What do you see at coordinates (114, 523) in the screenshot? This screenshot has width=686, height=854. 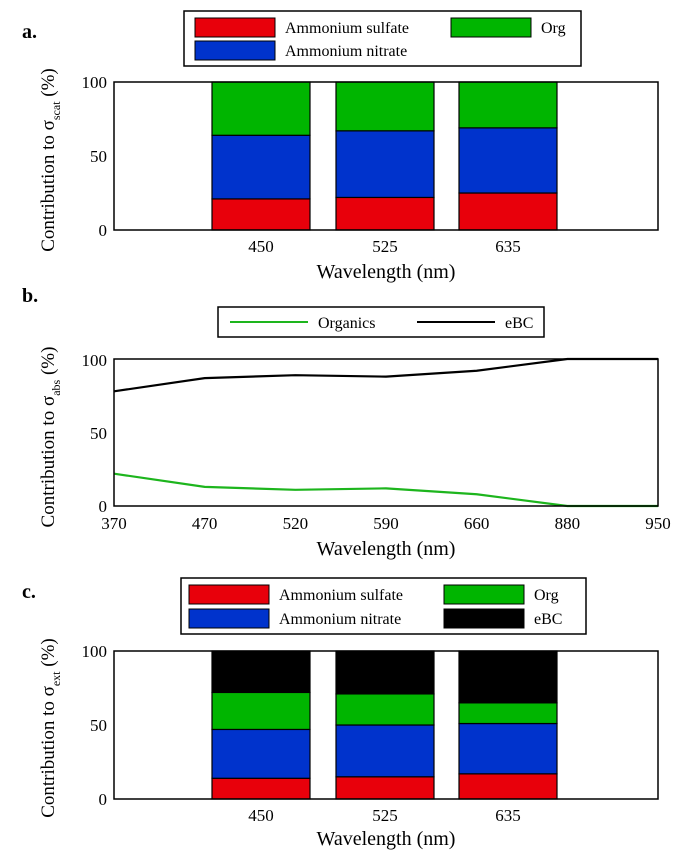 I see `panel-b-xtick-370: 370` at bounding box center [114, 523].